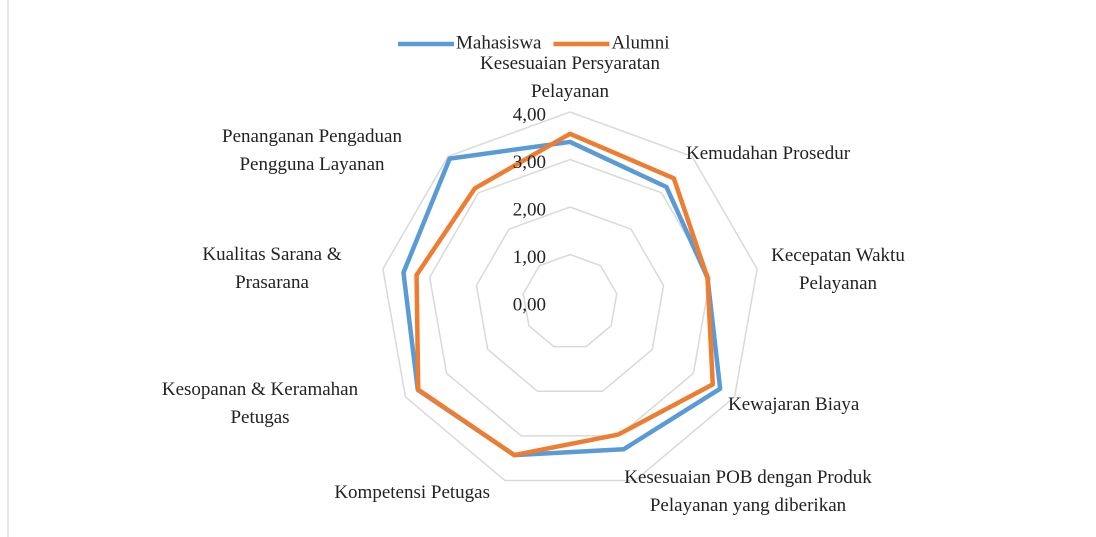 The width and height of the screenshot is (1096, 537). What do you see at coordinates (570, 77) in the screenshot?
I see `category-label: Kesesuaian Persyaratan Pelayanan` at bounding box center [570, 77].